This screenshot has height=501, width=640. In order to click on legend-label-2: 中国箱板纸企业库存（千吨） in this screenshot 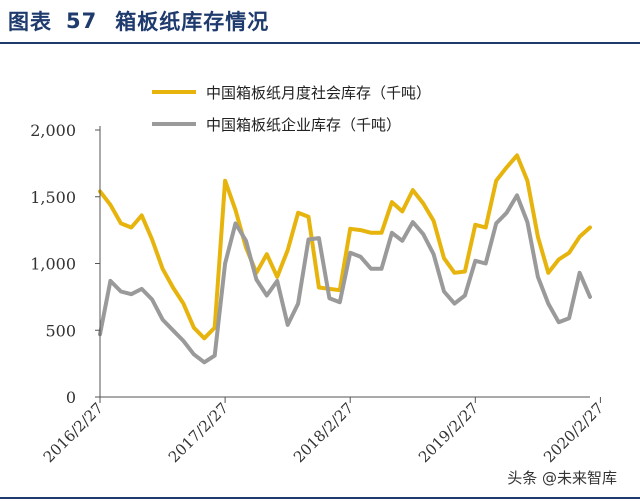, I will do `click(303, 125)`.